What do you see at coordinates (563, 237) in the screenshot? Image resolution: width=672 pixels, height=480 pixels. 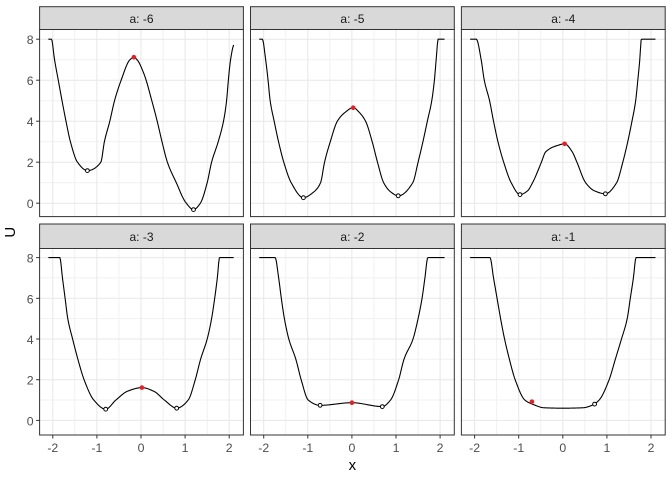 I see `svg-text: a: -1` at bounding box center [563, 237].